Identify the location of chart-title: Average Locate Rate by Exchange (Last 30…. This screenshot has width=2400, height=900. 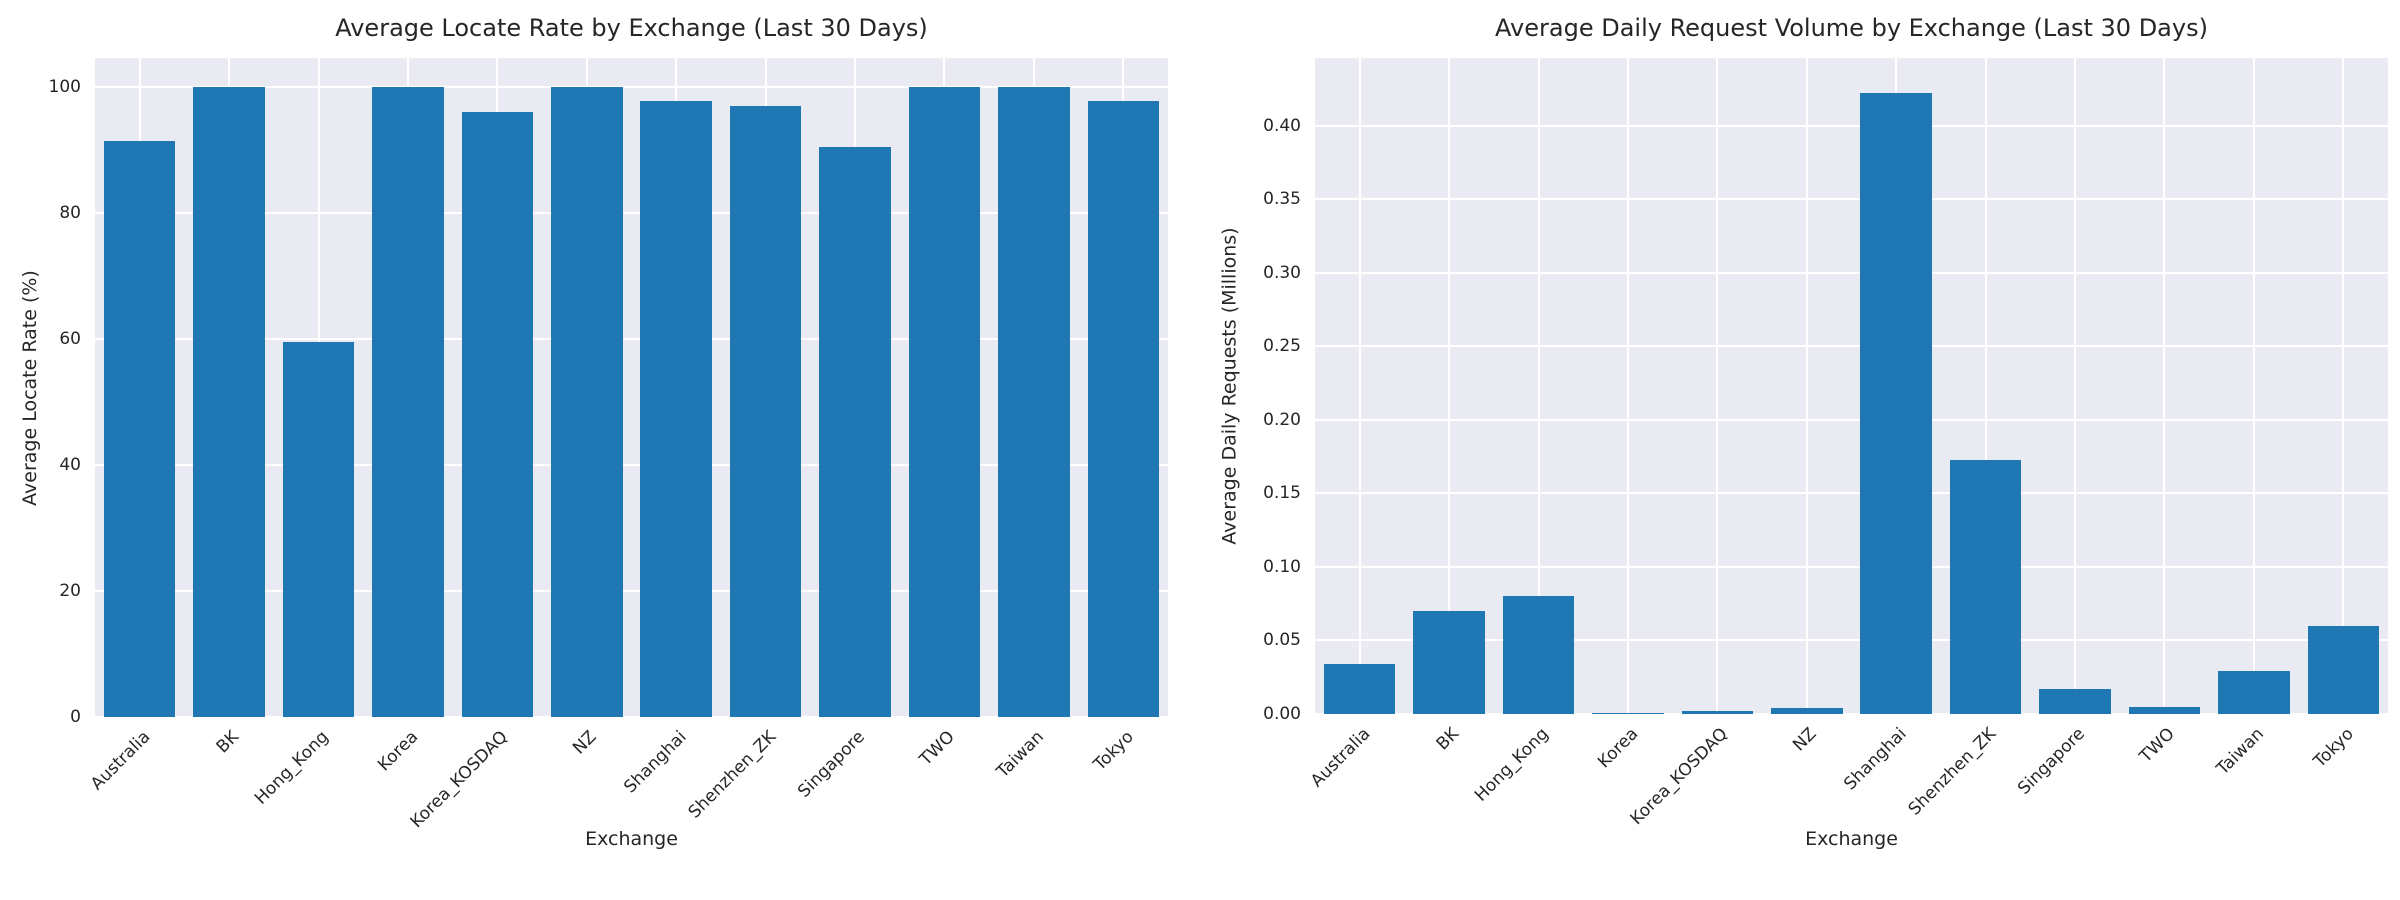
(631, 28).